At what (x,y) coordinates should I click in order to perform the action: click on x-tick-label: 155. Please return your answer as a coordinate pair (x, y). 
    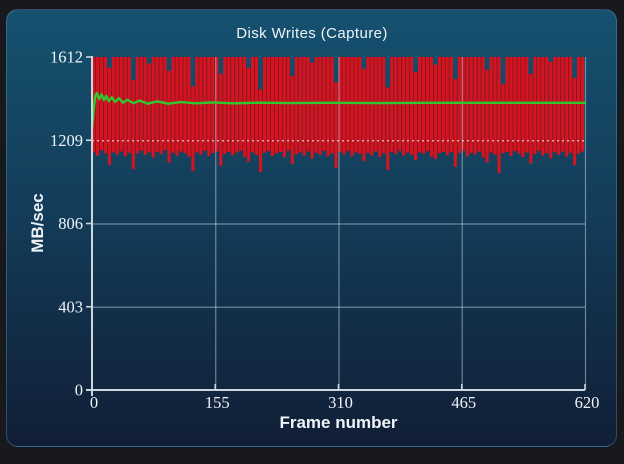
    Looking at the image, I should click on (217, 402).